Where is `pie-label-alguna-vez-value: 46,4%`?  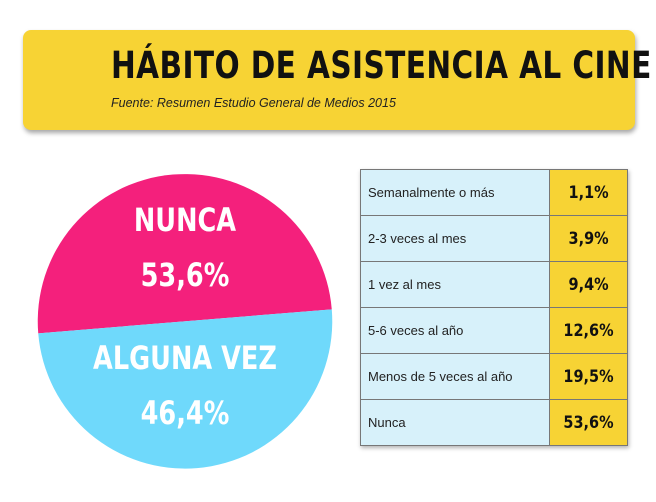 pie-label-alguna-vez-value: 46,4% is located at coordinates (185, 413).